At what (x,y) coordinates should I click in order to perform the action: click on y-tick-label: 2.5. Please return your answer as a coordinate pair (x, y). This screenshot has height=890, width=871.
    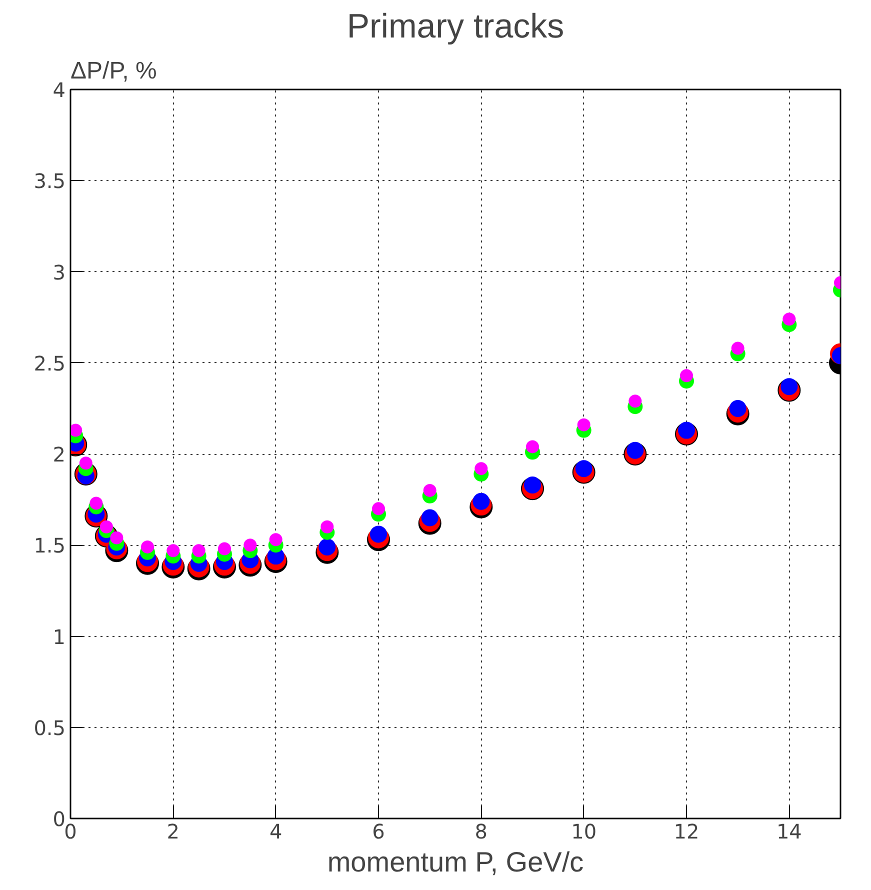
    Looking at the image, I should click on (50, 363).